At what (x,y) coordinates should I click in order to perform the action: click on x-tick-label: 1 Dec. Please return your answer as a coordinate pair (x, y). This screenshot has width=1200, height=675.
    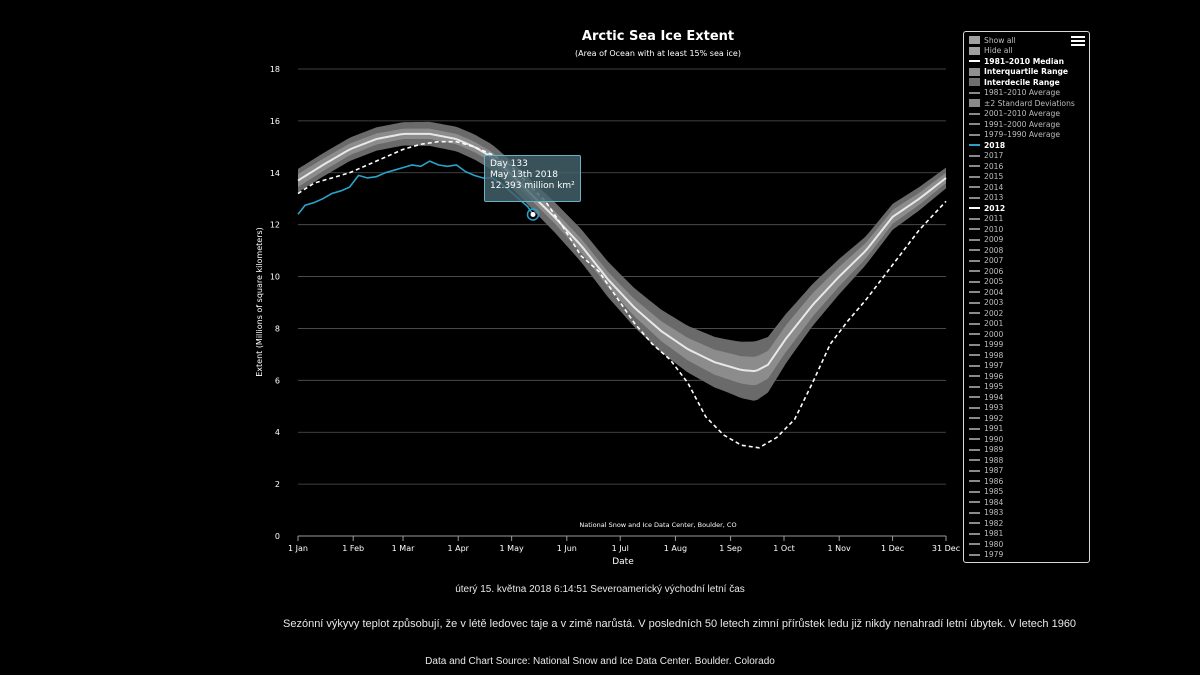
    Looking at the image, I should click on (892, 548).